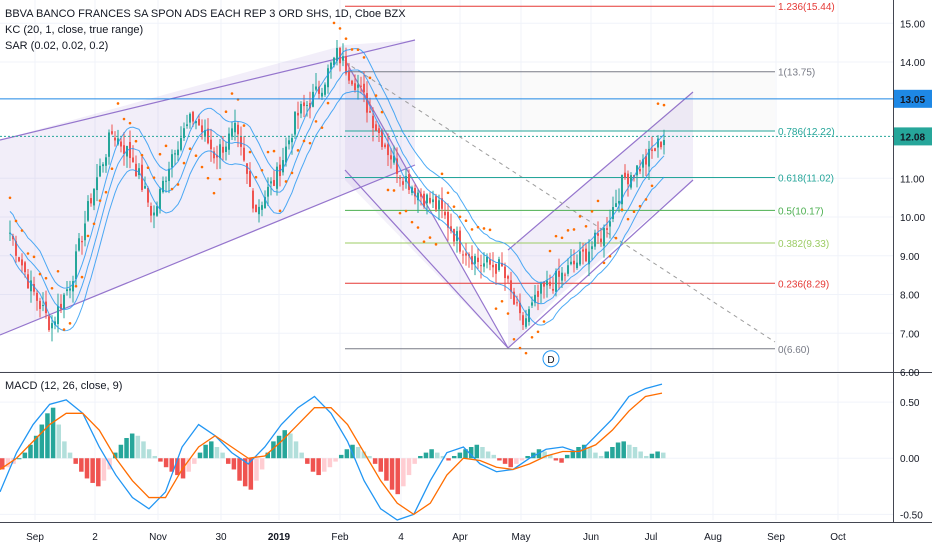 This screenshot has width=932, height=550. What do you see at coordinates (910, 257) in the screenshot?
I see `price-tick-label: 9.00` at bounding box center [910, 257].